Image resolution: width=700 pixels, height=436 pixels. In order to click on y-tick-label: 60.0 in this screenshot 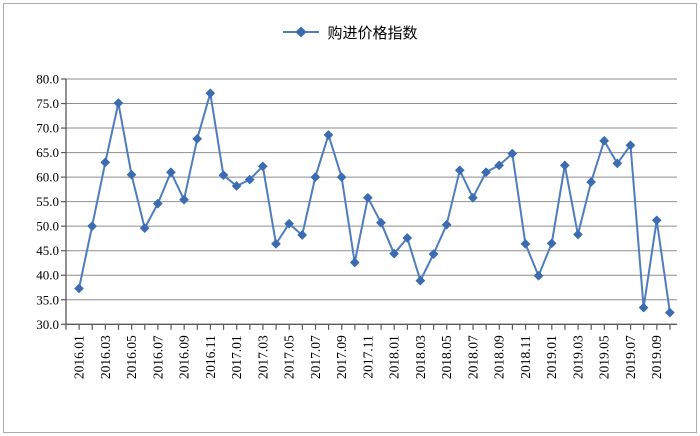, I will do `click(47, 177)`.